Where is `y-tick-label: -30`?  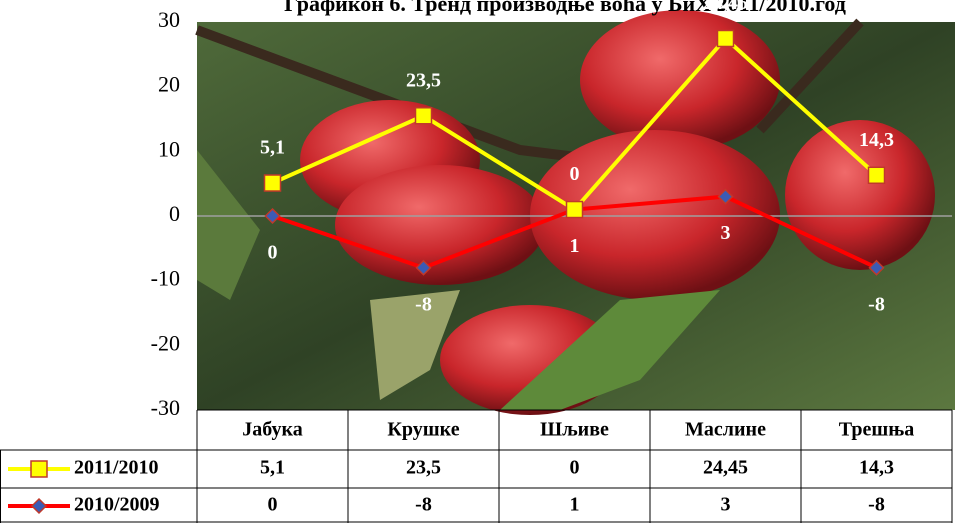
y-tick-label: -30 is located at coordinates (165, 407).